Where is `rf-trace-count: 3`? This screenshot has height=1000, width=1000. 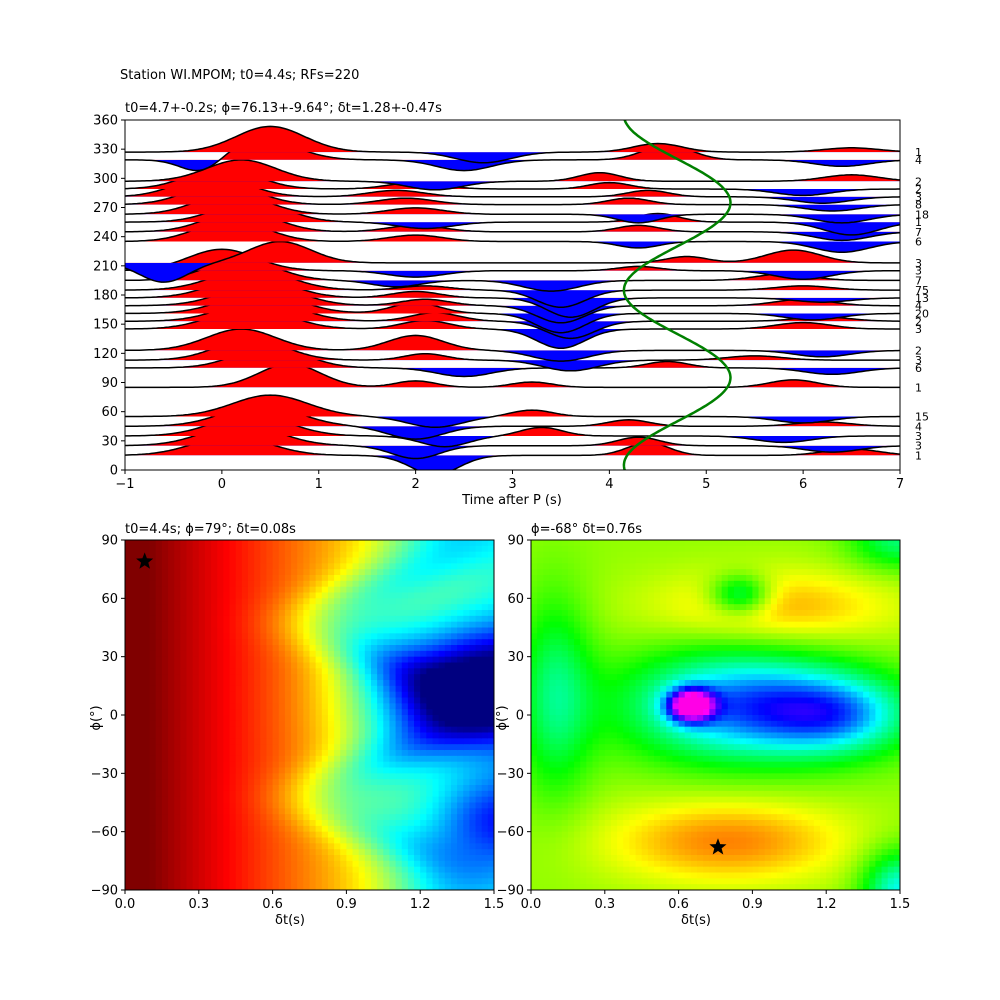
rf-trace-count: 3 is located at coordinates (918, 436).